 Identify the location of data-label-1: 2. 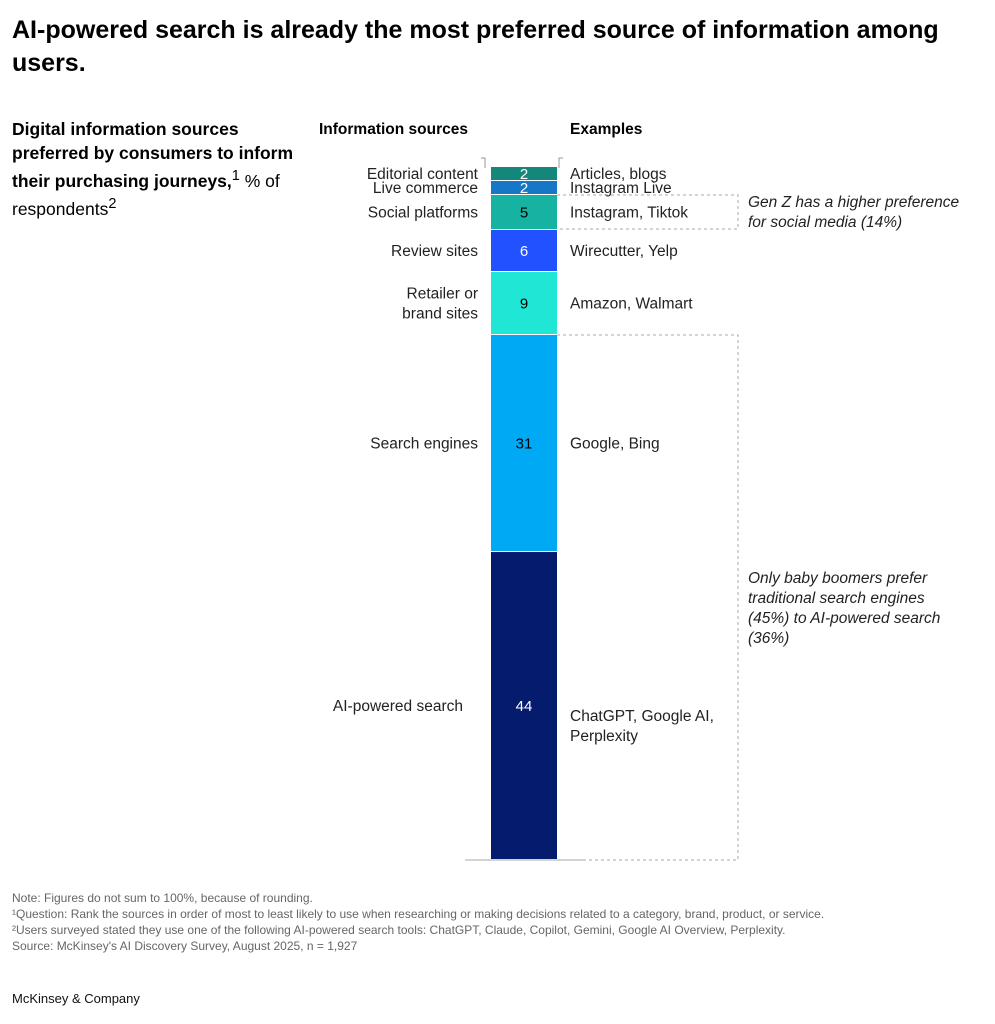
(524, 188).